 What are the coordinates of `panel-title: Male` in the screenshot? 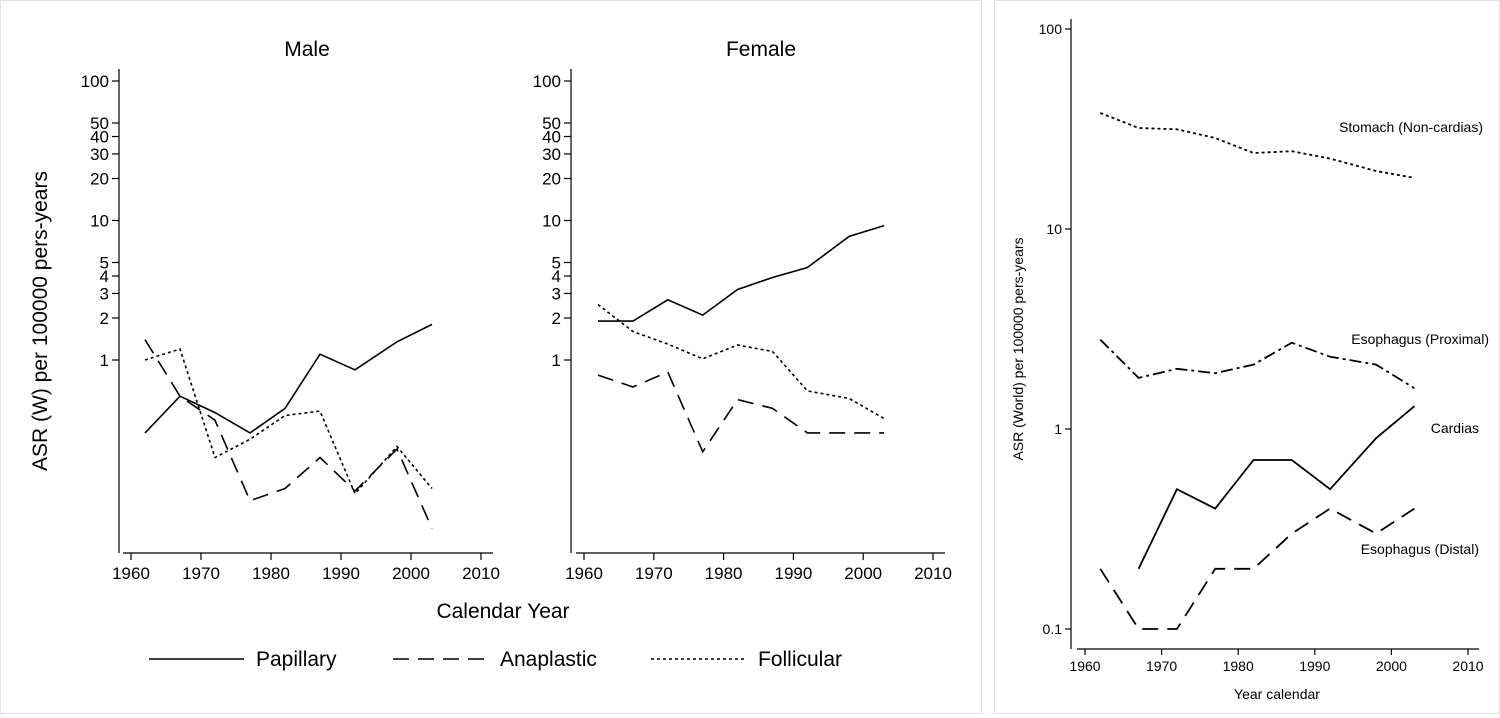 It's located at (307, 49).